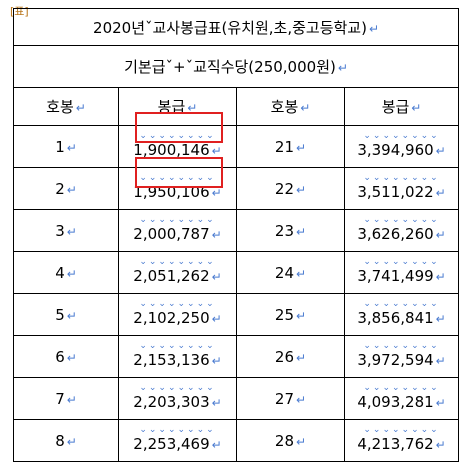 The height and width of the screenshot is (475, 473). I want to click on table-subtitle-cell: 기본급ˇ+ˇ교직수당(250,000원) ↵, so click(236, 66).